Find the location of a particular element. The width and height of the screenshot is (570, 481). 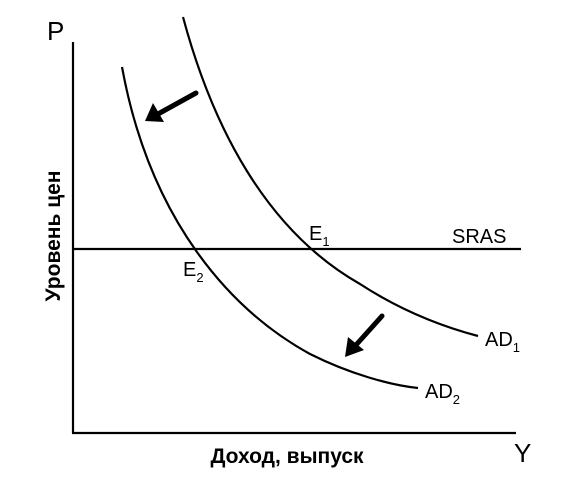

ad2-label: AD2 is located at coordinates (442, 394).